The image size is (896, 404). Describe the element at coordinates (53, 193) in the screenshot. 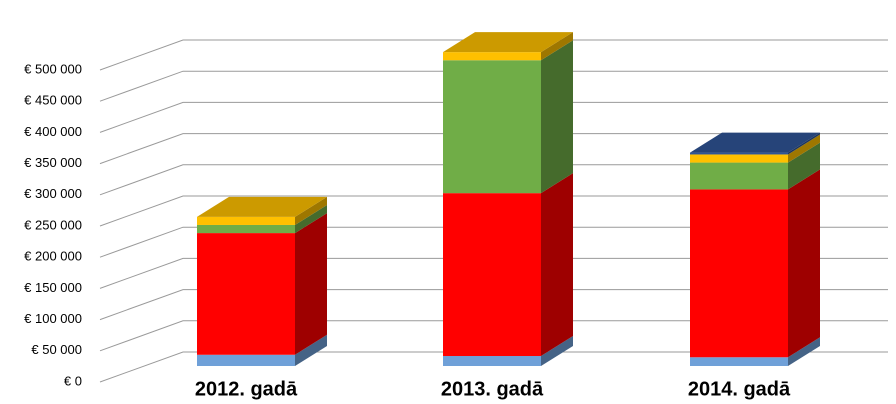

I see `y-tick-label: € 300 000` at that location.